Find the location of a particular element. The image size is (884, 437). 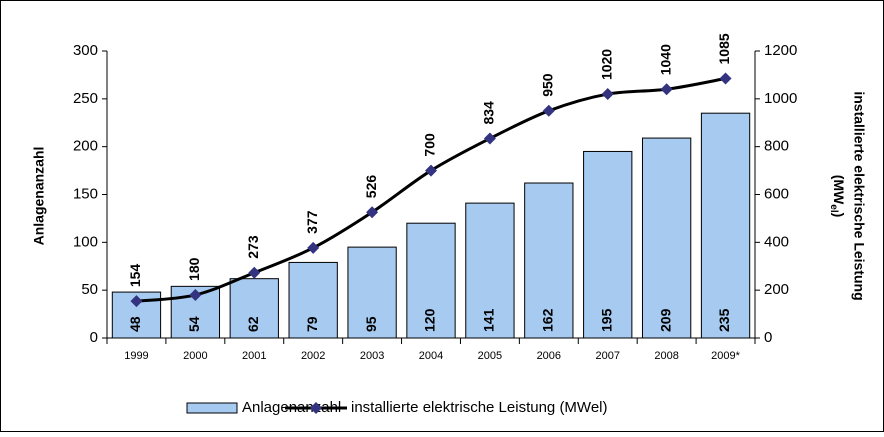

y-tick-label: 250 is located at coordinates (85, 98).